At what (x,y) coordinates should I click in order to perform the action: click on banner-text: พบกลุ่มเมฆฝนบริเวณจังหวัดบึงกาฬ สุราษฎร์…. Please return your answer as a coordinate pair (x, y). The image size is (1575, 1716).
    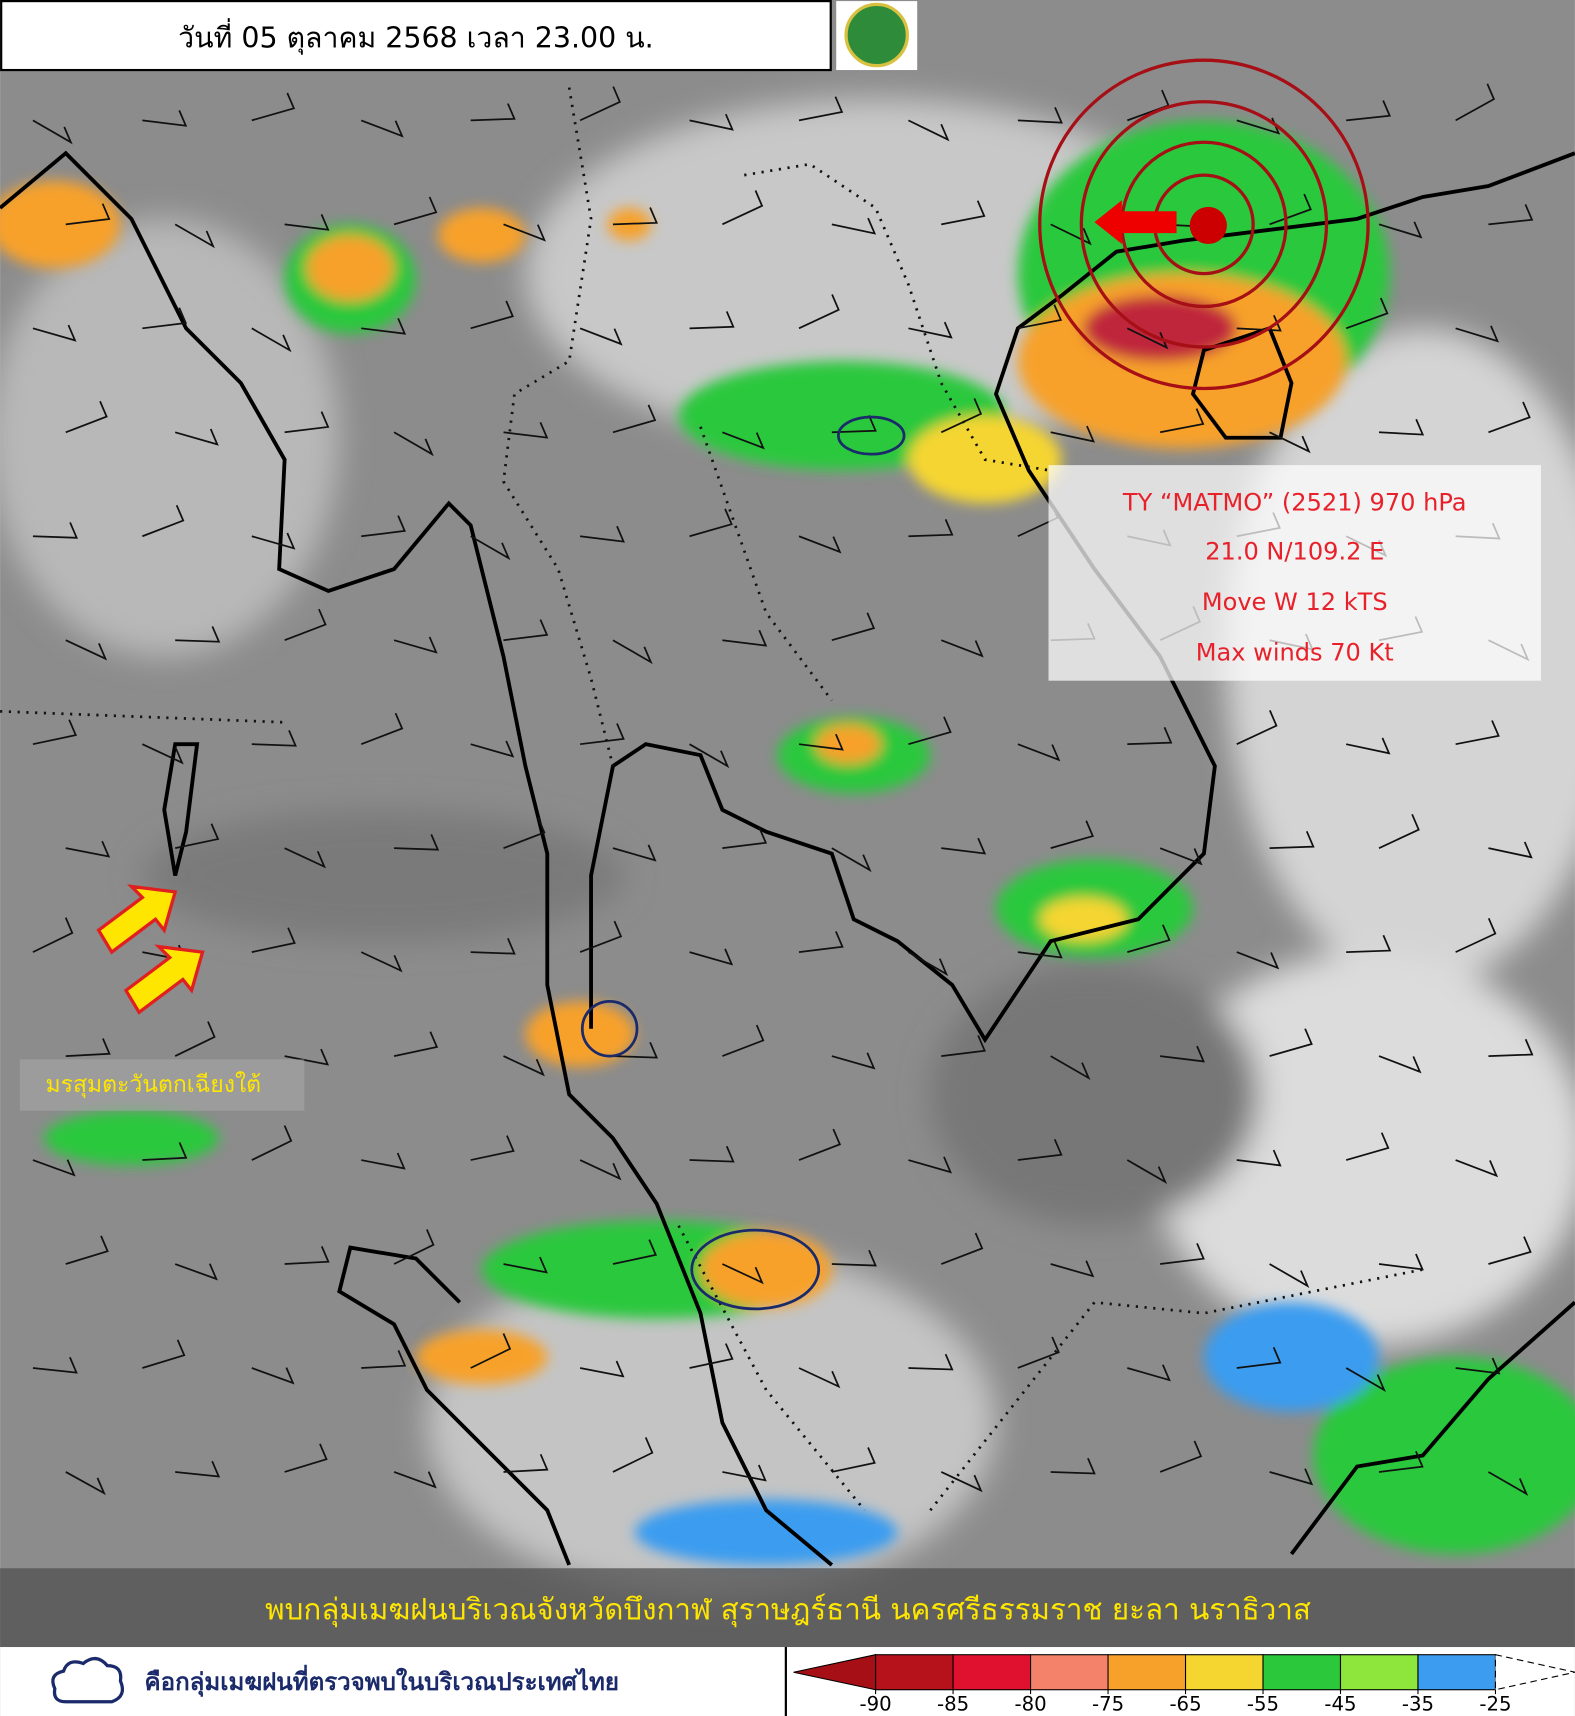
    Looking at the image, I should click on (788, 1609).